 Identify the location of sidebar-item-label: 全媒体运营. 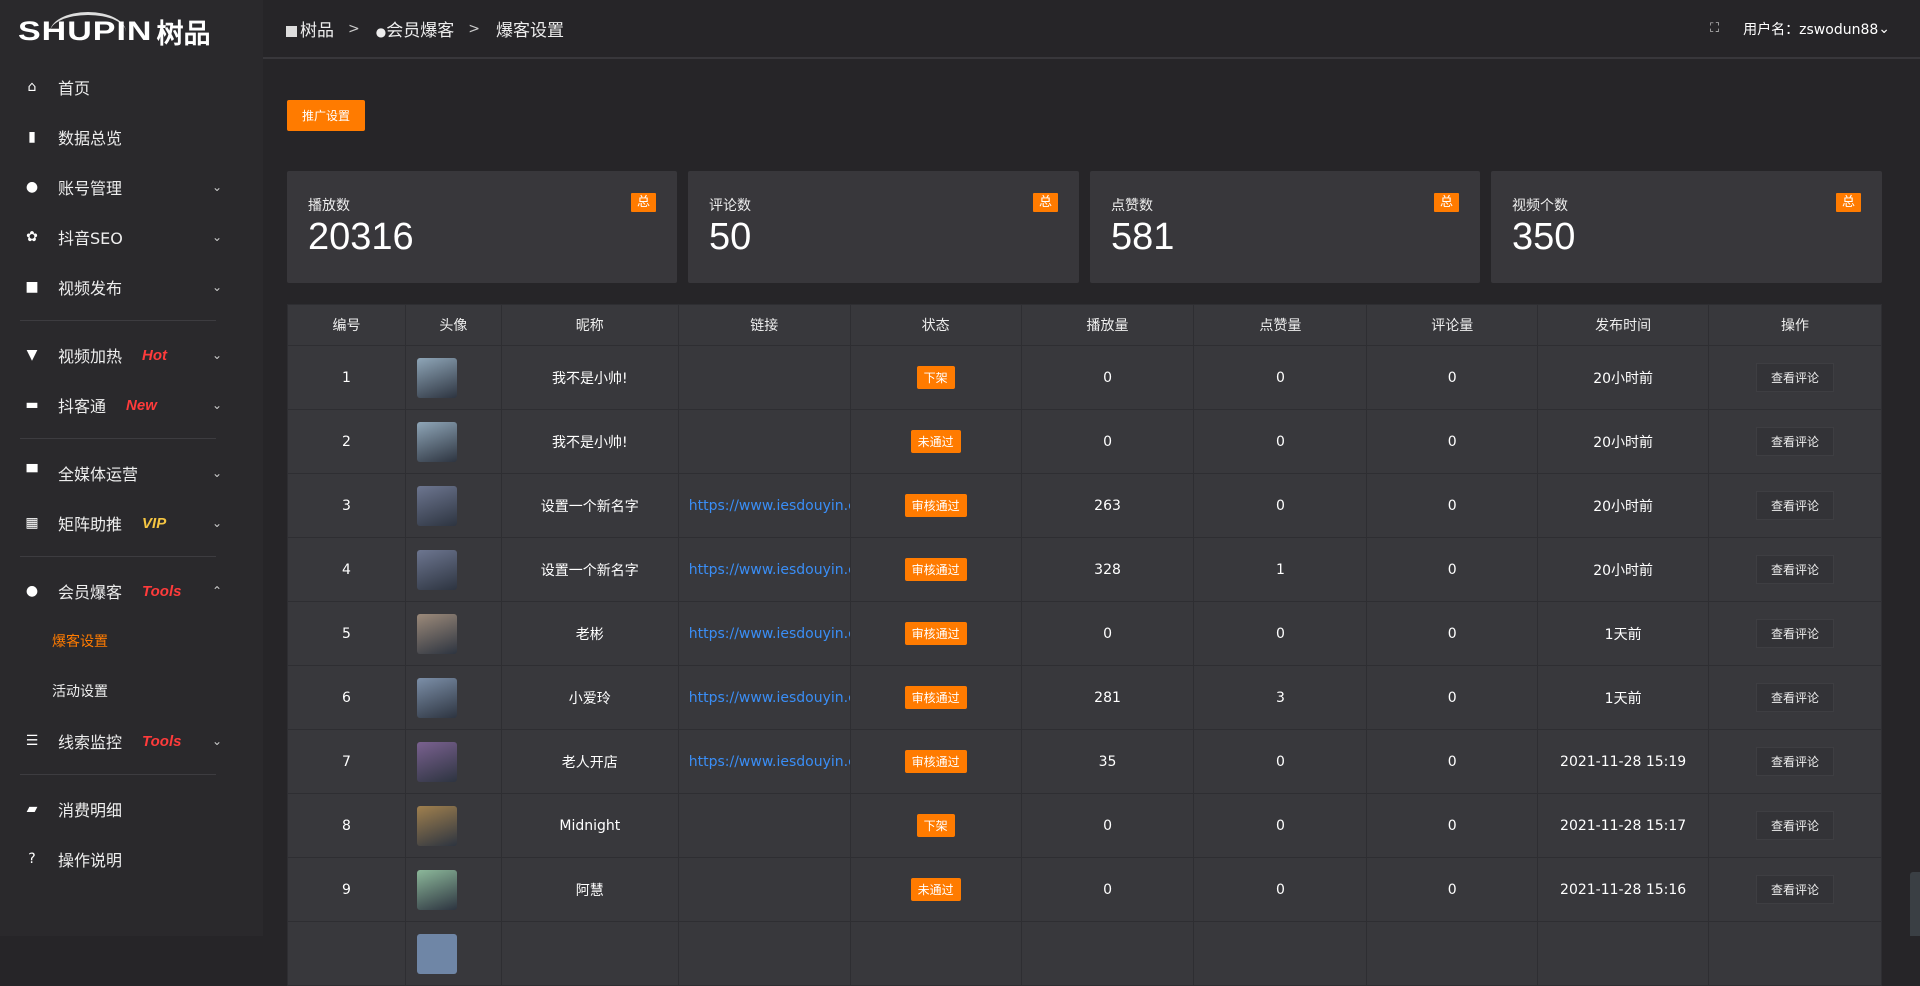
(98, 474).